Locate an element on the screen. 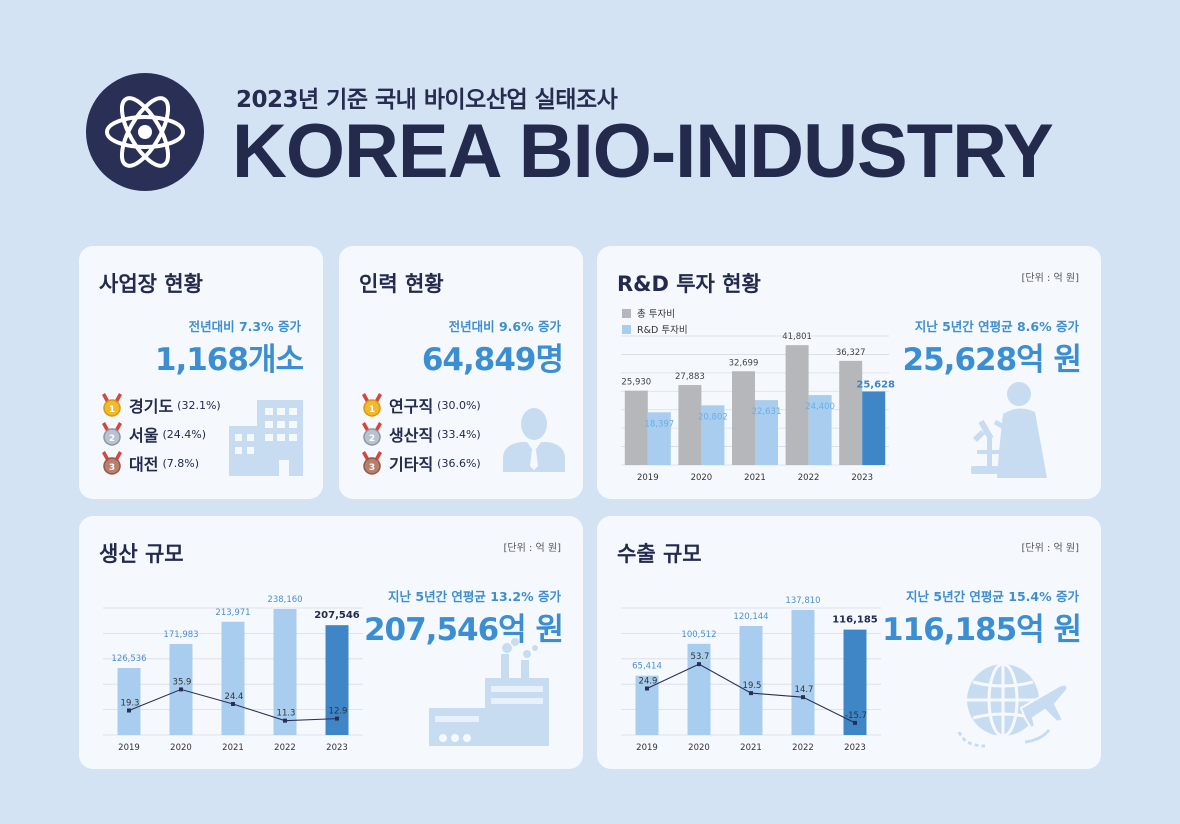  rank-pct: (7.8%) is located at coordinates (180, 463).